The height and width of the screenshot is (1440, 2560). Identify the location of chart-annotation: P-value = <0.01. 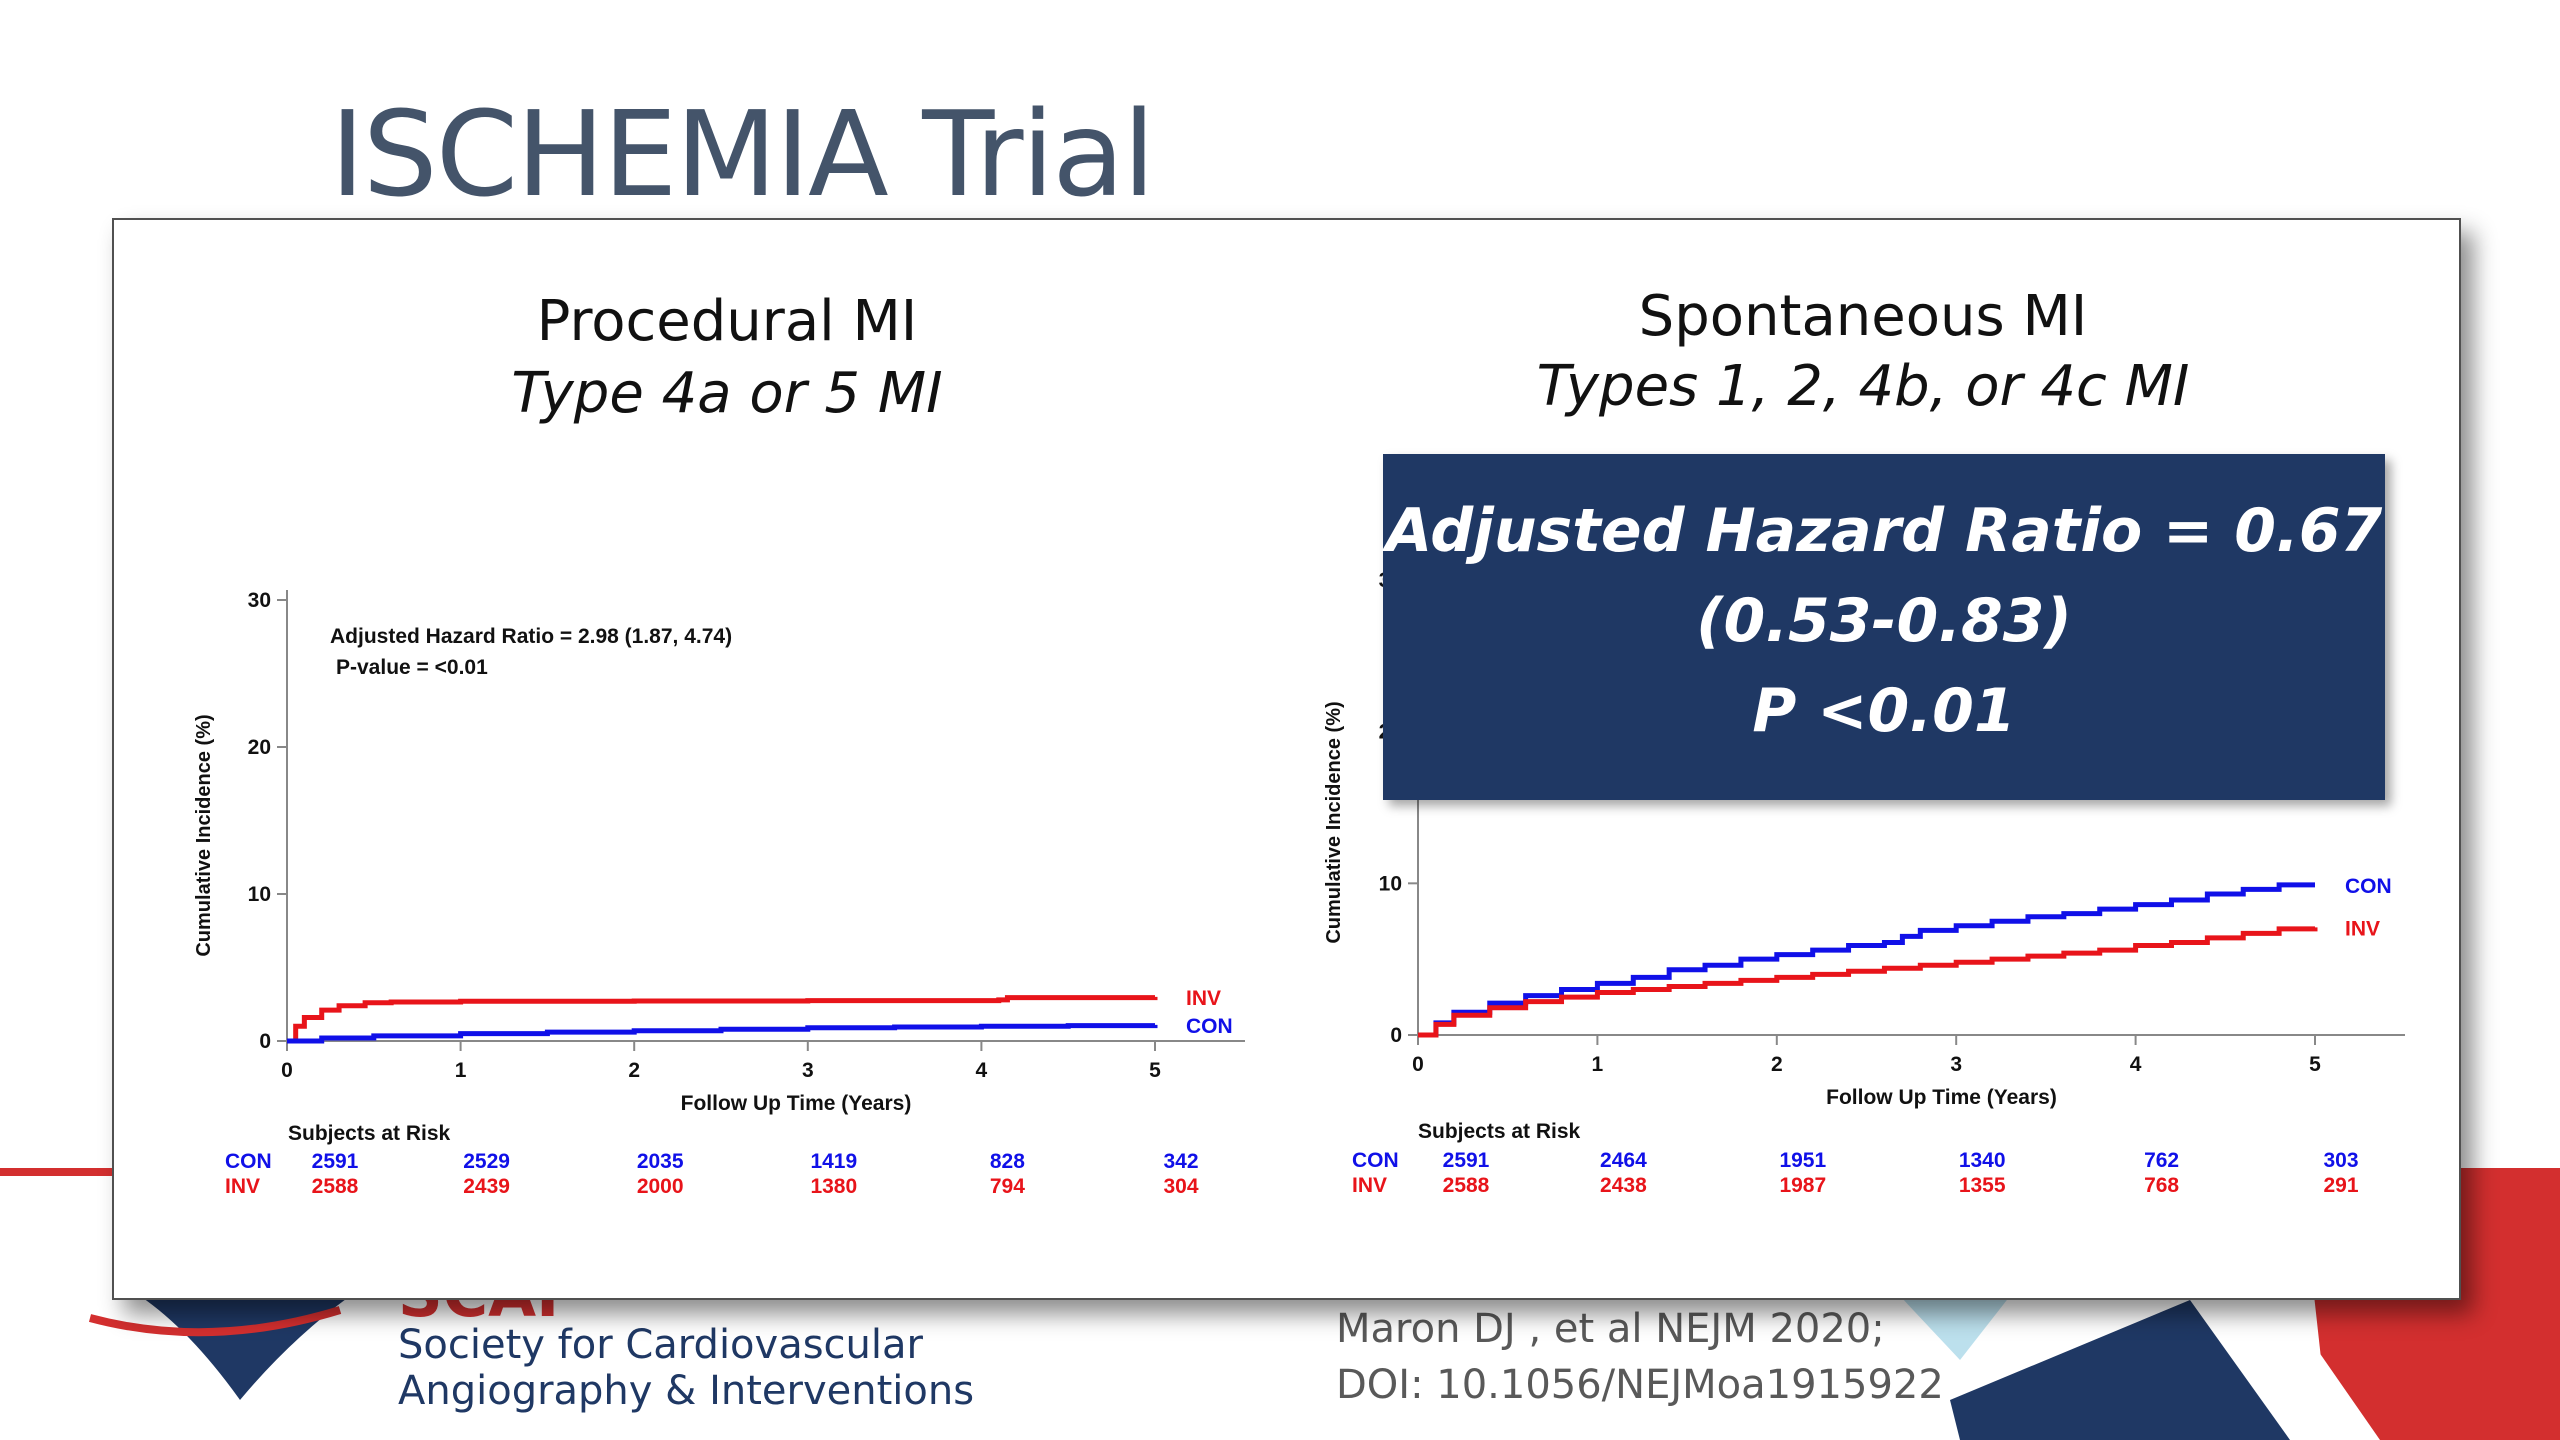
(412, 667).